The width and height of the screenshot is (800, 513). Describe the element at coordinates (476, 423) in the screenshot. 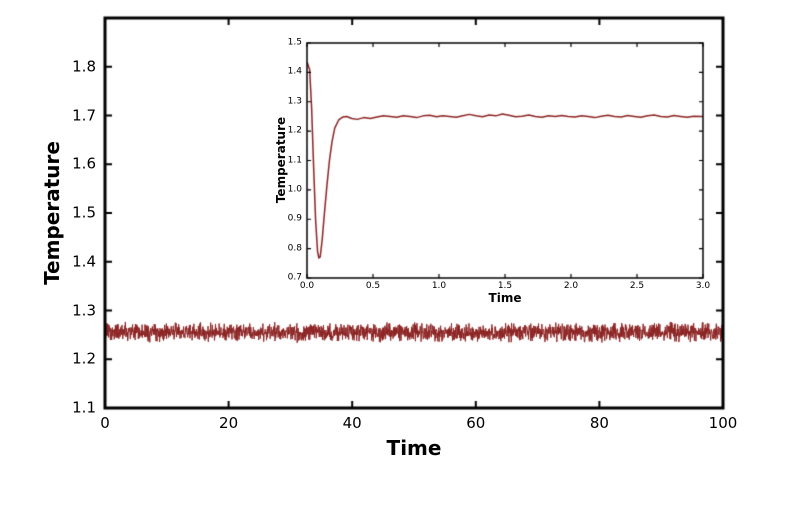

I see `main-x-tick-label: 60` at that location.